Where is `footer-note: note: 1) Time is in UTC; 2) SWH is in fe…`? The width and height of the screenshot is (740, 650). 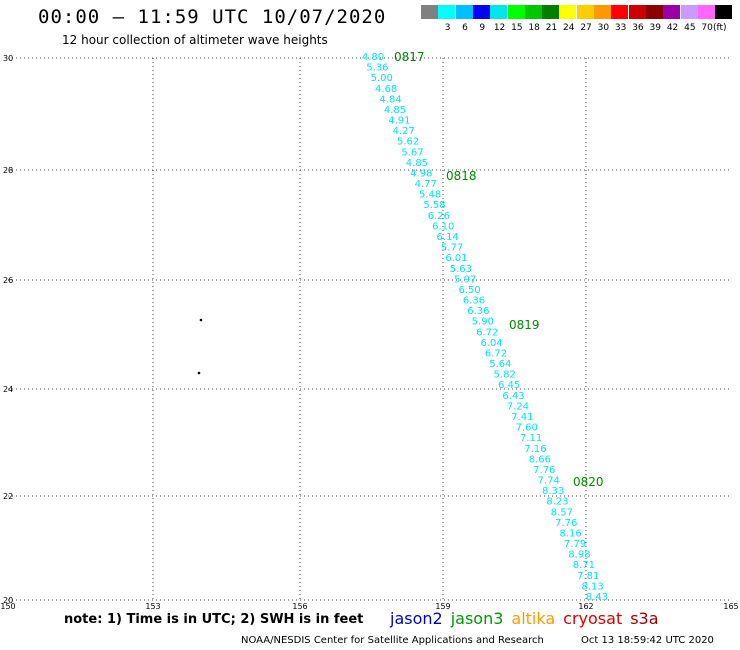 footer-note: note: 1) Time is in UTC; 2) SWH is in fe… is located at coordinates (214, 619).